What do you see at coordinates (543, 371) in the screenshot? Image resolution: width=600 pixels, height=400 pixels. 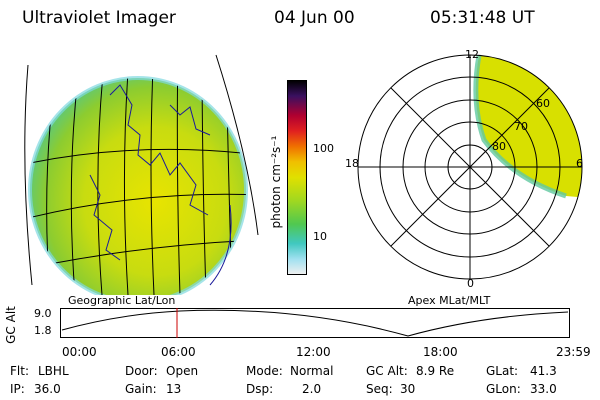 I see `glat-value: 41.3` at bounding box center [543, 371].